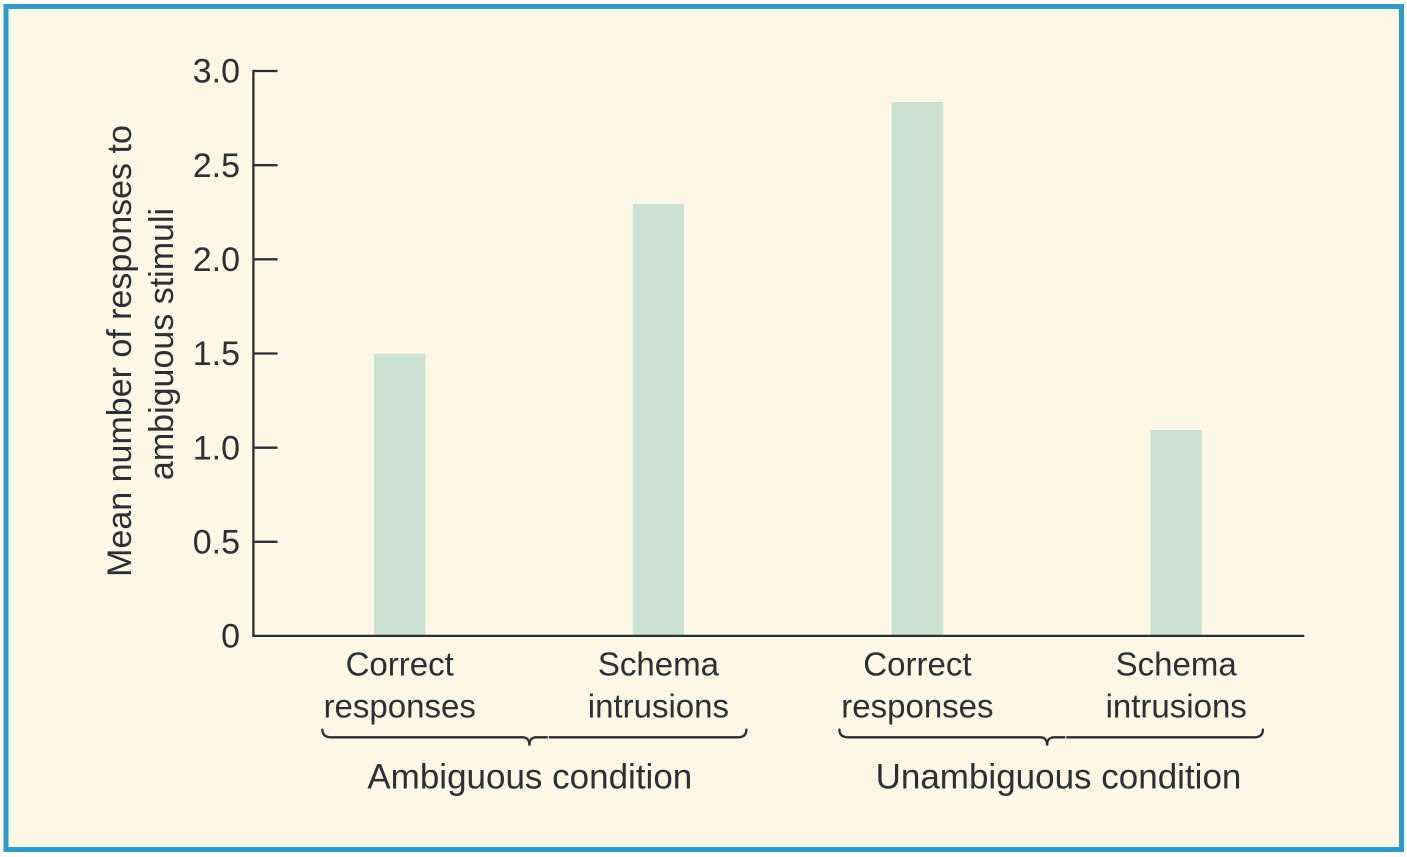 The image size is (1407, 857). Describe the element at coordinates (1059, 776) in the screenshot. I see `svg-text: Unambiguous condition` at that location.